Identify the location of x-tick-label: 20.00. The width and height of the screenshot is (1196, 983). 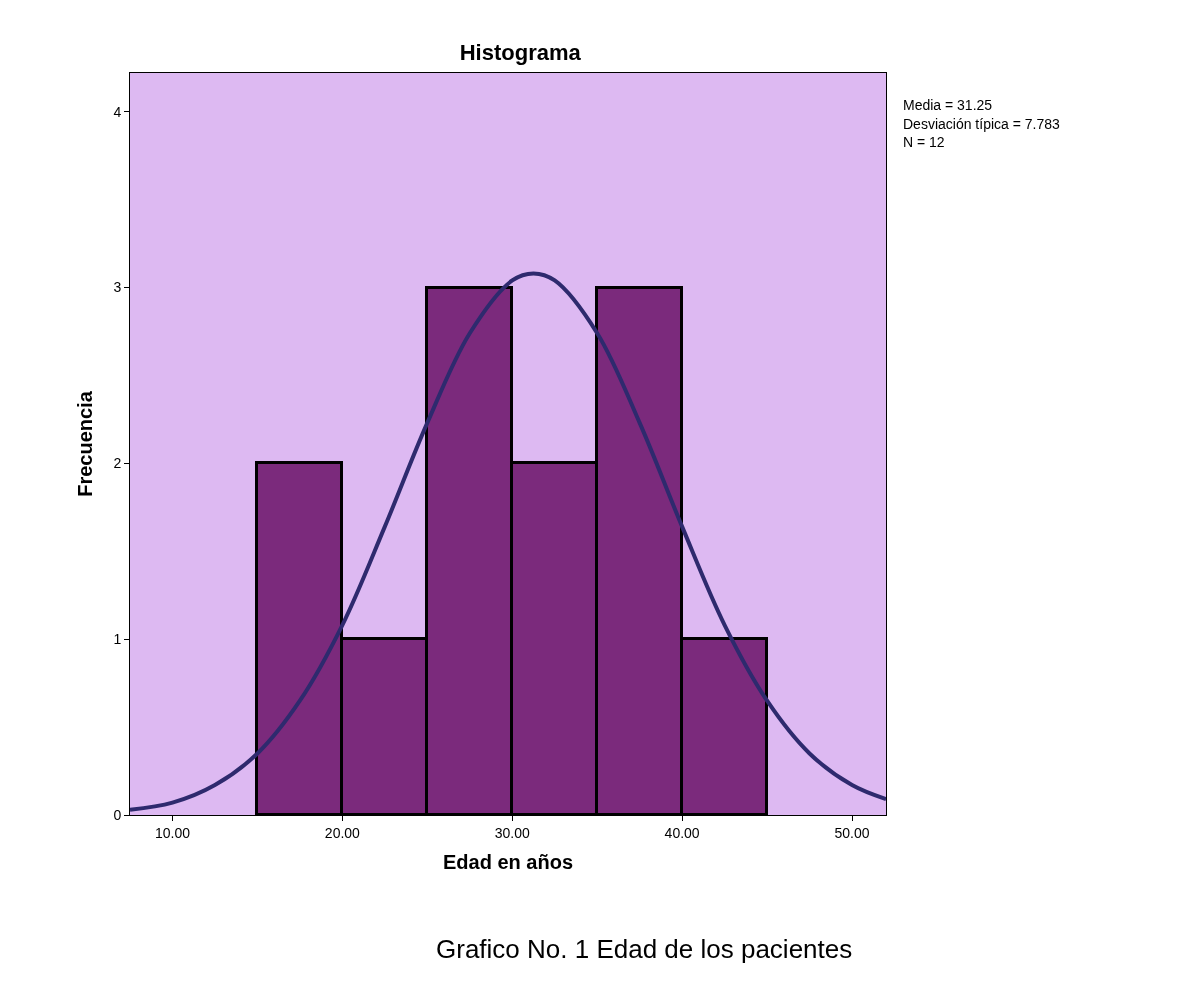
(342, 832).